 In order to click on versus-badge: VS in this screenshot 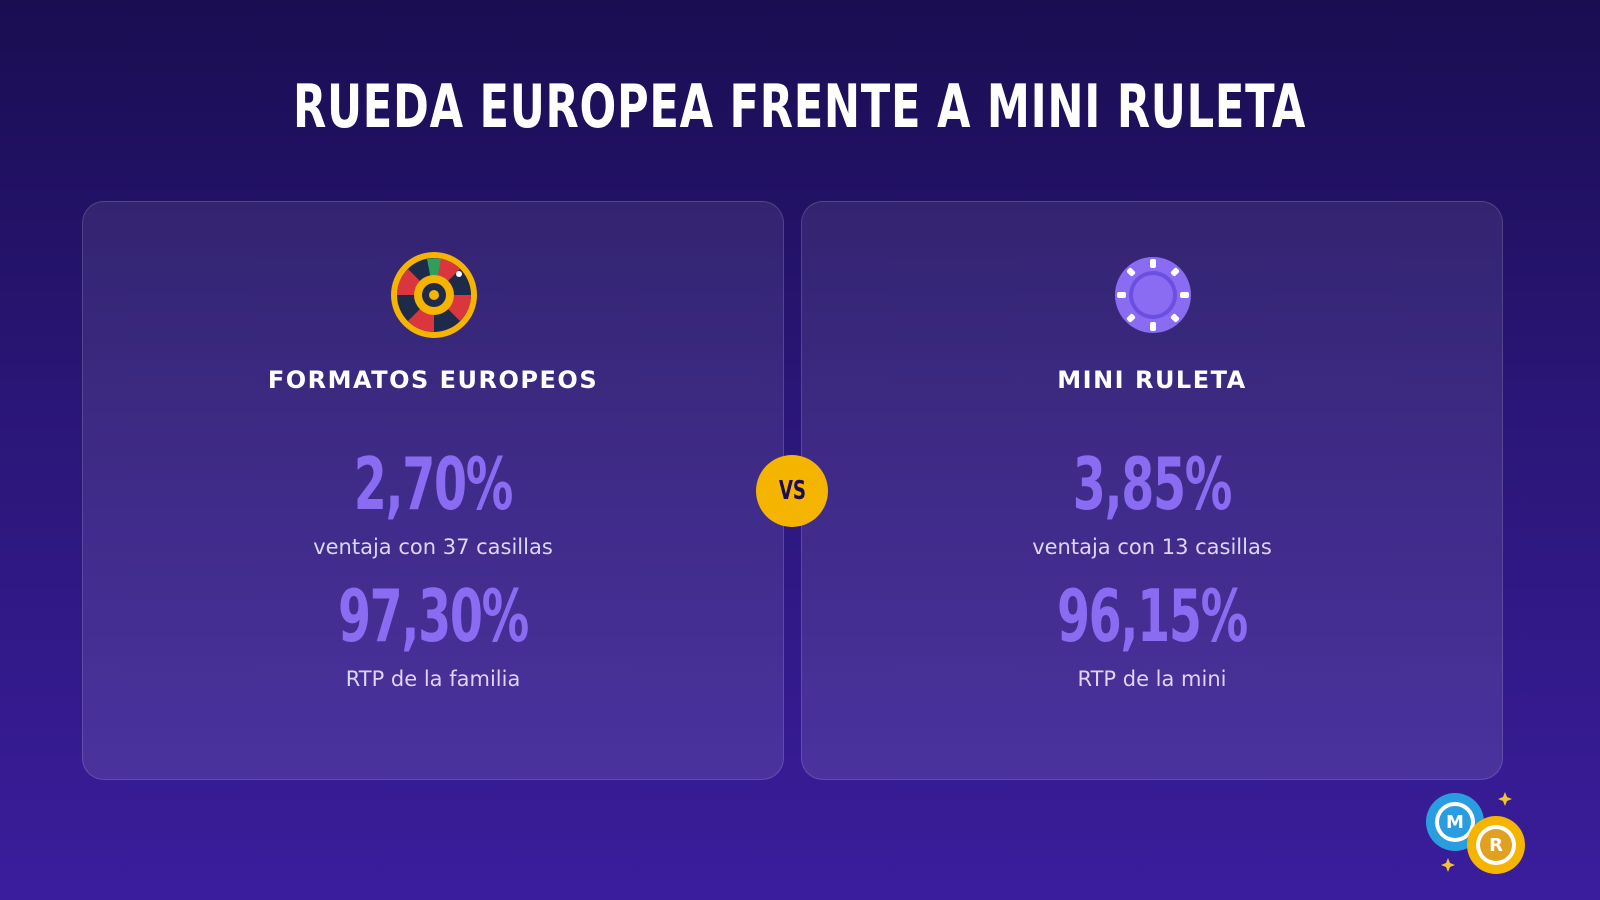, I will do `click(792, 491)`.